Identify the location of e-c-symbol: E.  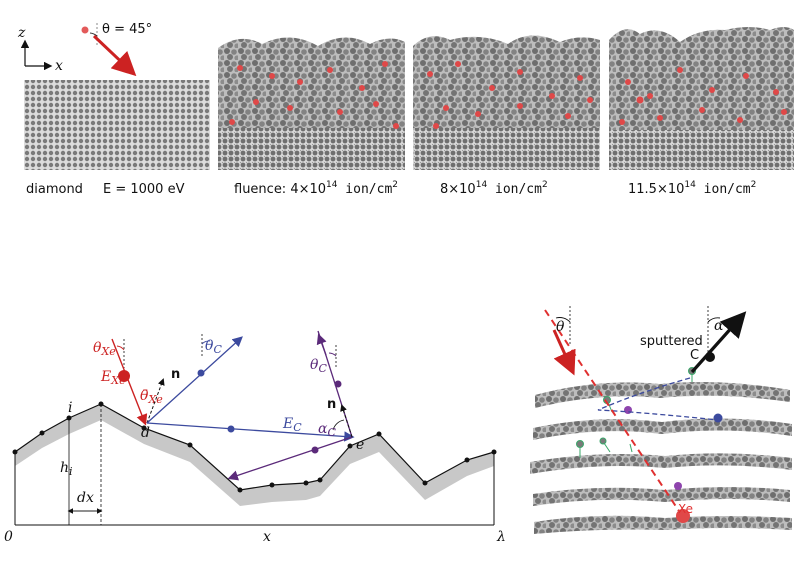
(287, 424).